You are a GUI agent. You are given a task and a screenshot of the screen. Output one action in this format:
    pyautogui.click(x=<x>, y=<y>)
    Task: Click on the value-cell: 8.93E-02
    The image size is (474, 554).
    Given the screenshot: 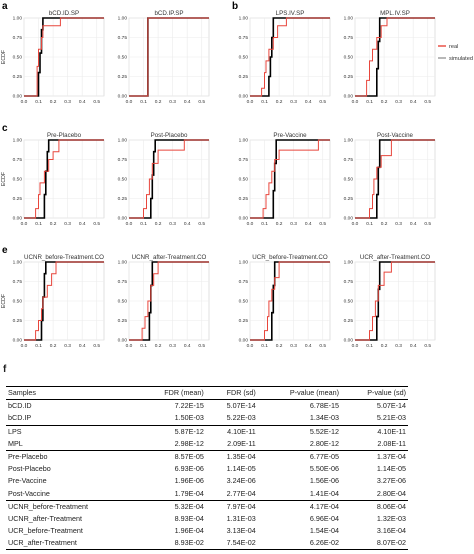 What is the action you would take?
    pyautogui.click(x=171, y=544)
    